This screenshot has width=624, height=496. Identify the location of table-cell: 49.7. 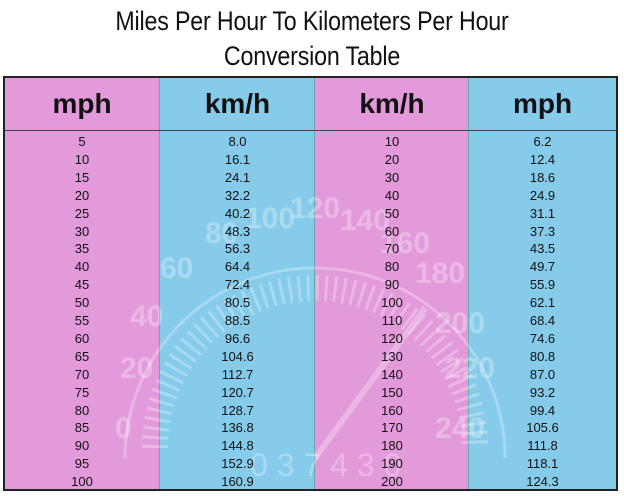
(542, 267).